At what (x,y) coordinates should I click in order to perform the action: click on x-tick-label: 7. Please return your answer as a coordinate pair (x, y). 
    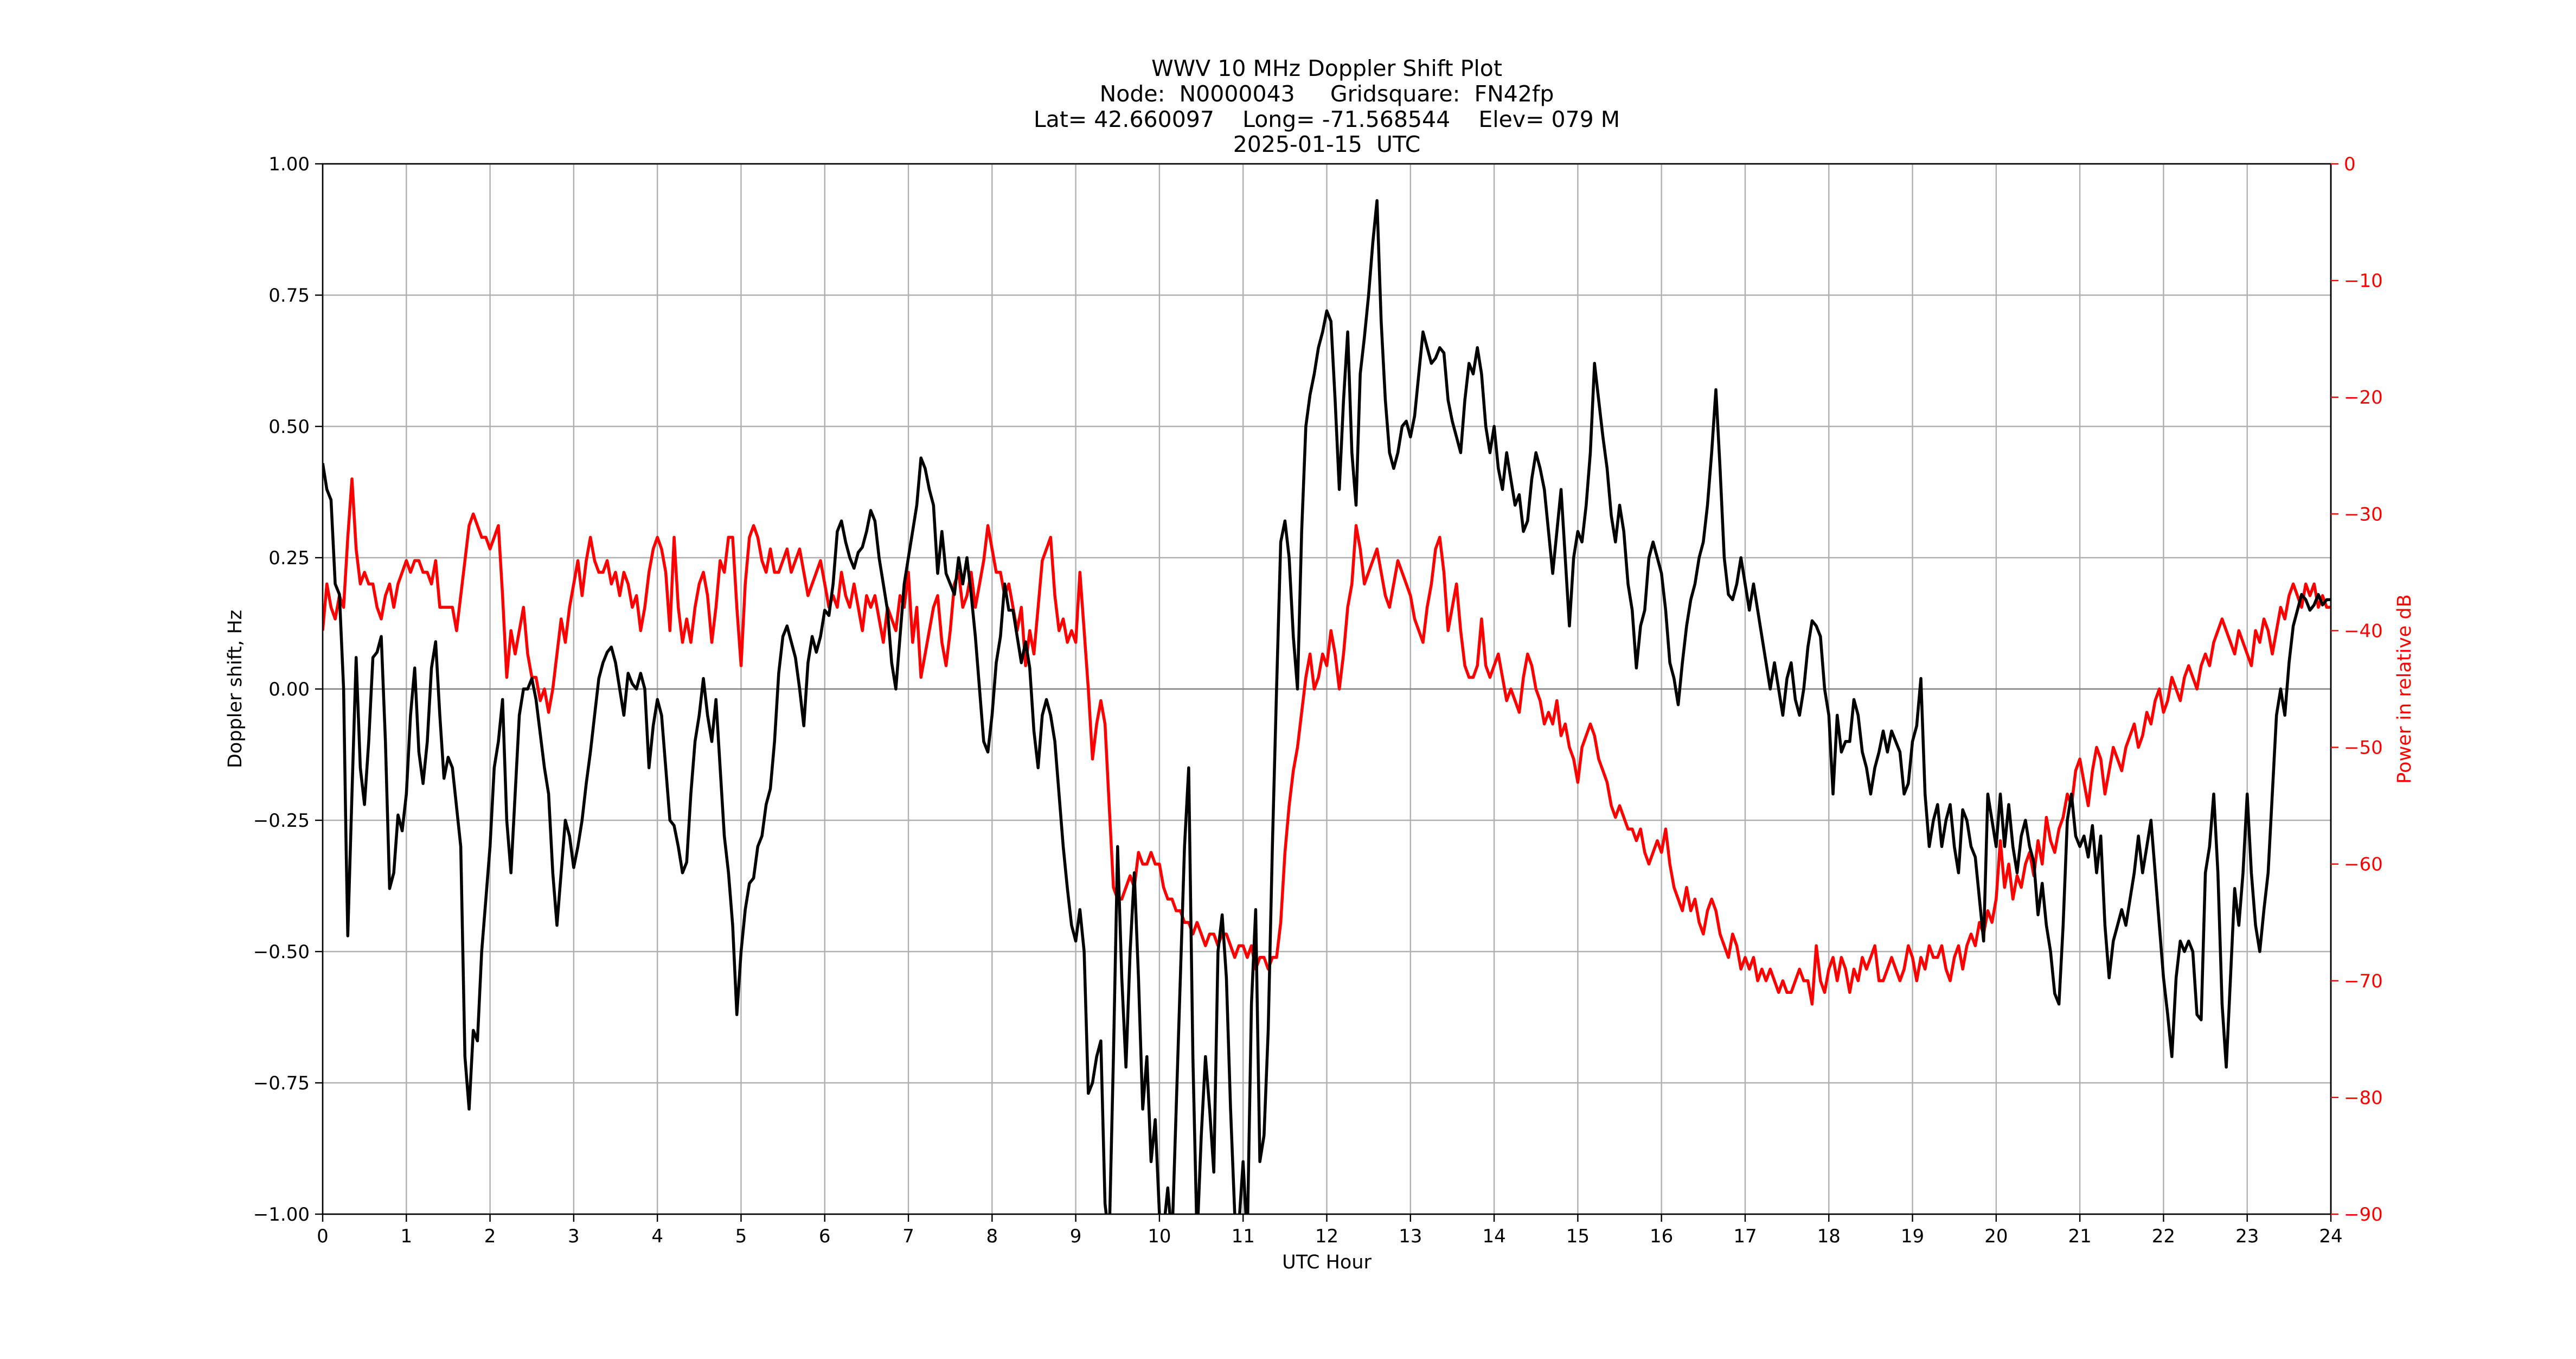
    Looking at the image, I should click on (908, 1236).